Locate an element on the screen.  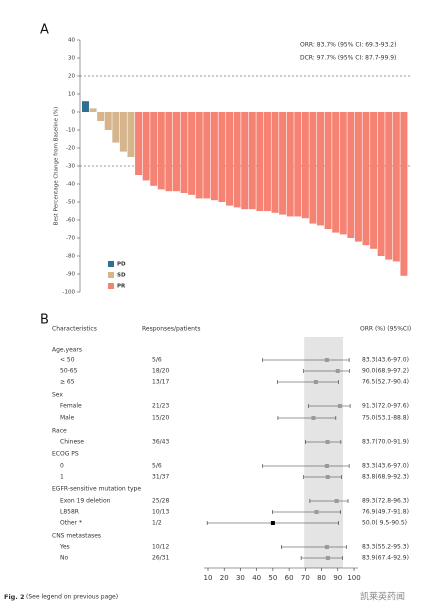
x-tick-label: 30 is located at coordinates (240, 578).